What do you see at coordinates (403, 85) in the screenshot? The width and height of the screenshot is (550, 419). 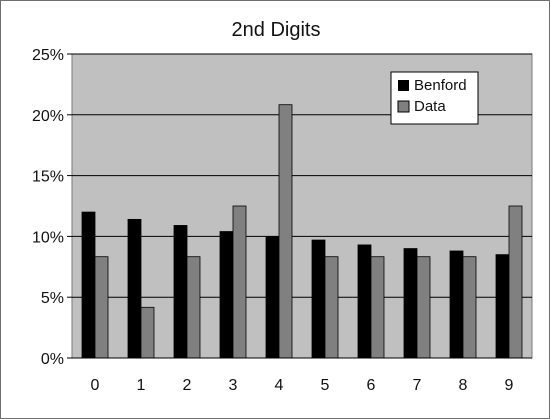 I see `legend-swatch-benford` at bounding box center [403, 85].